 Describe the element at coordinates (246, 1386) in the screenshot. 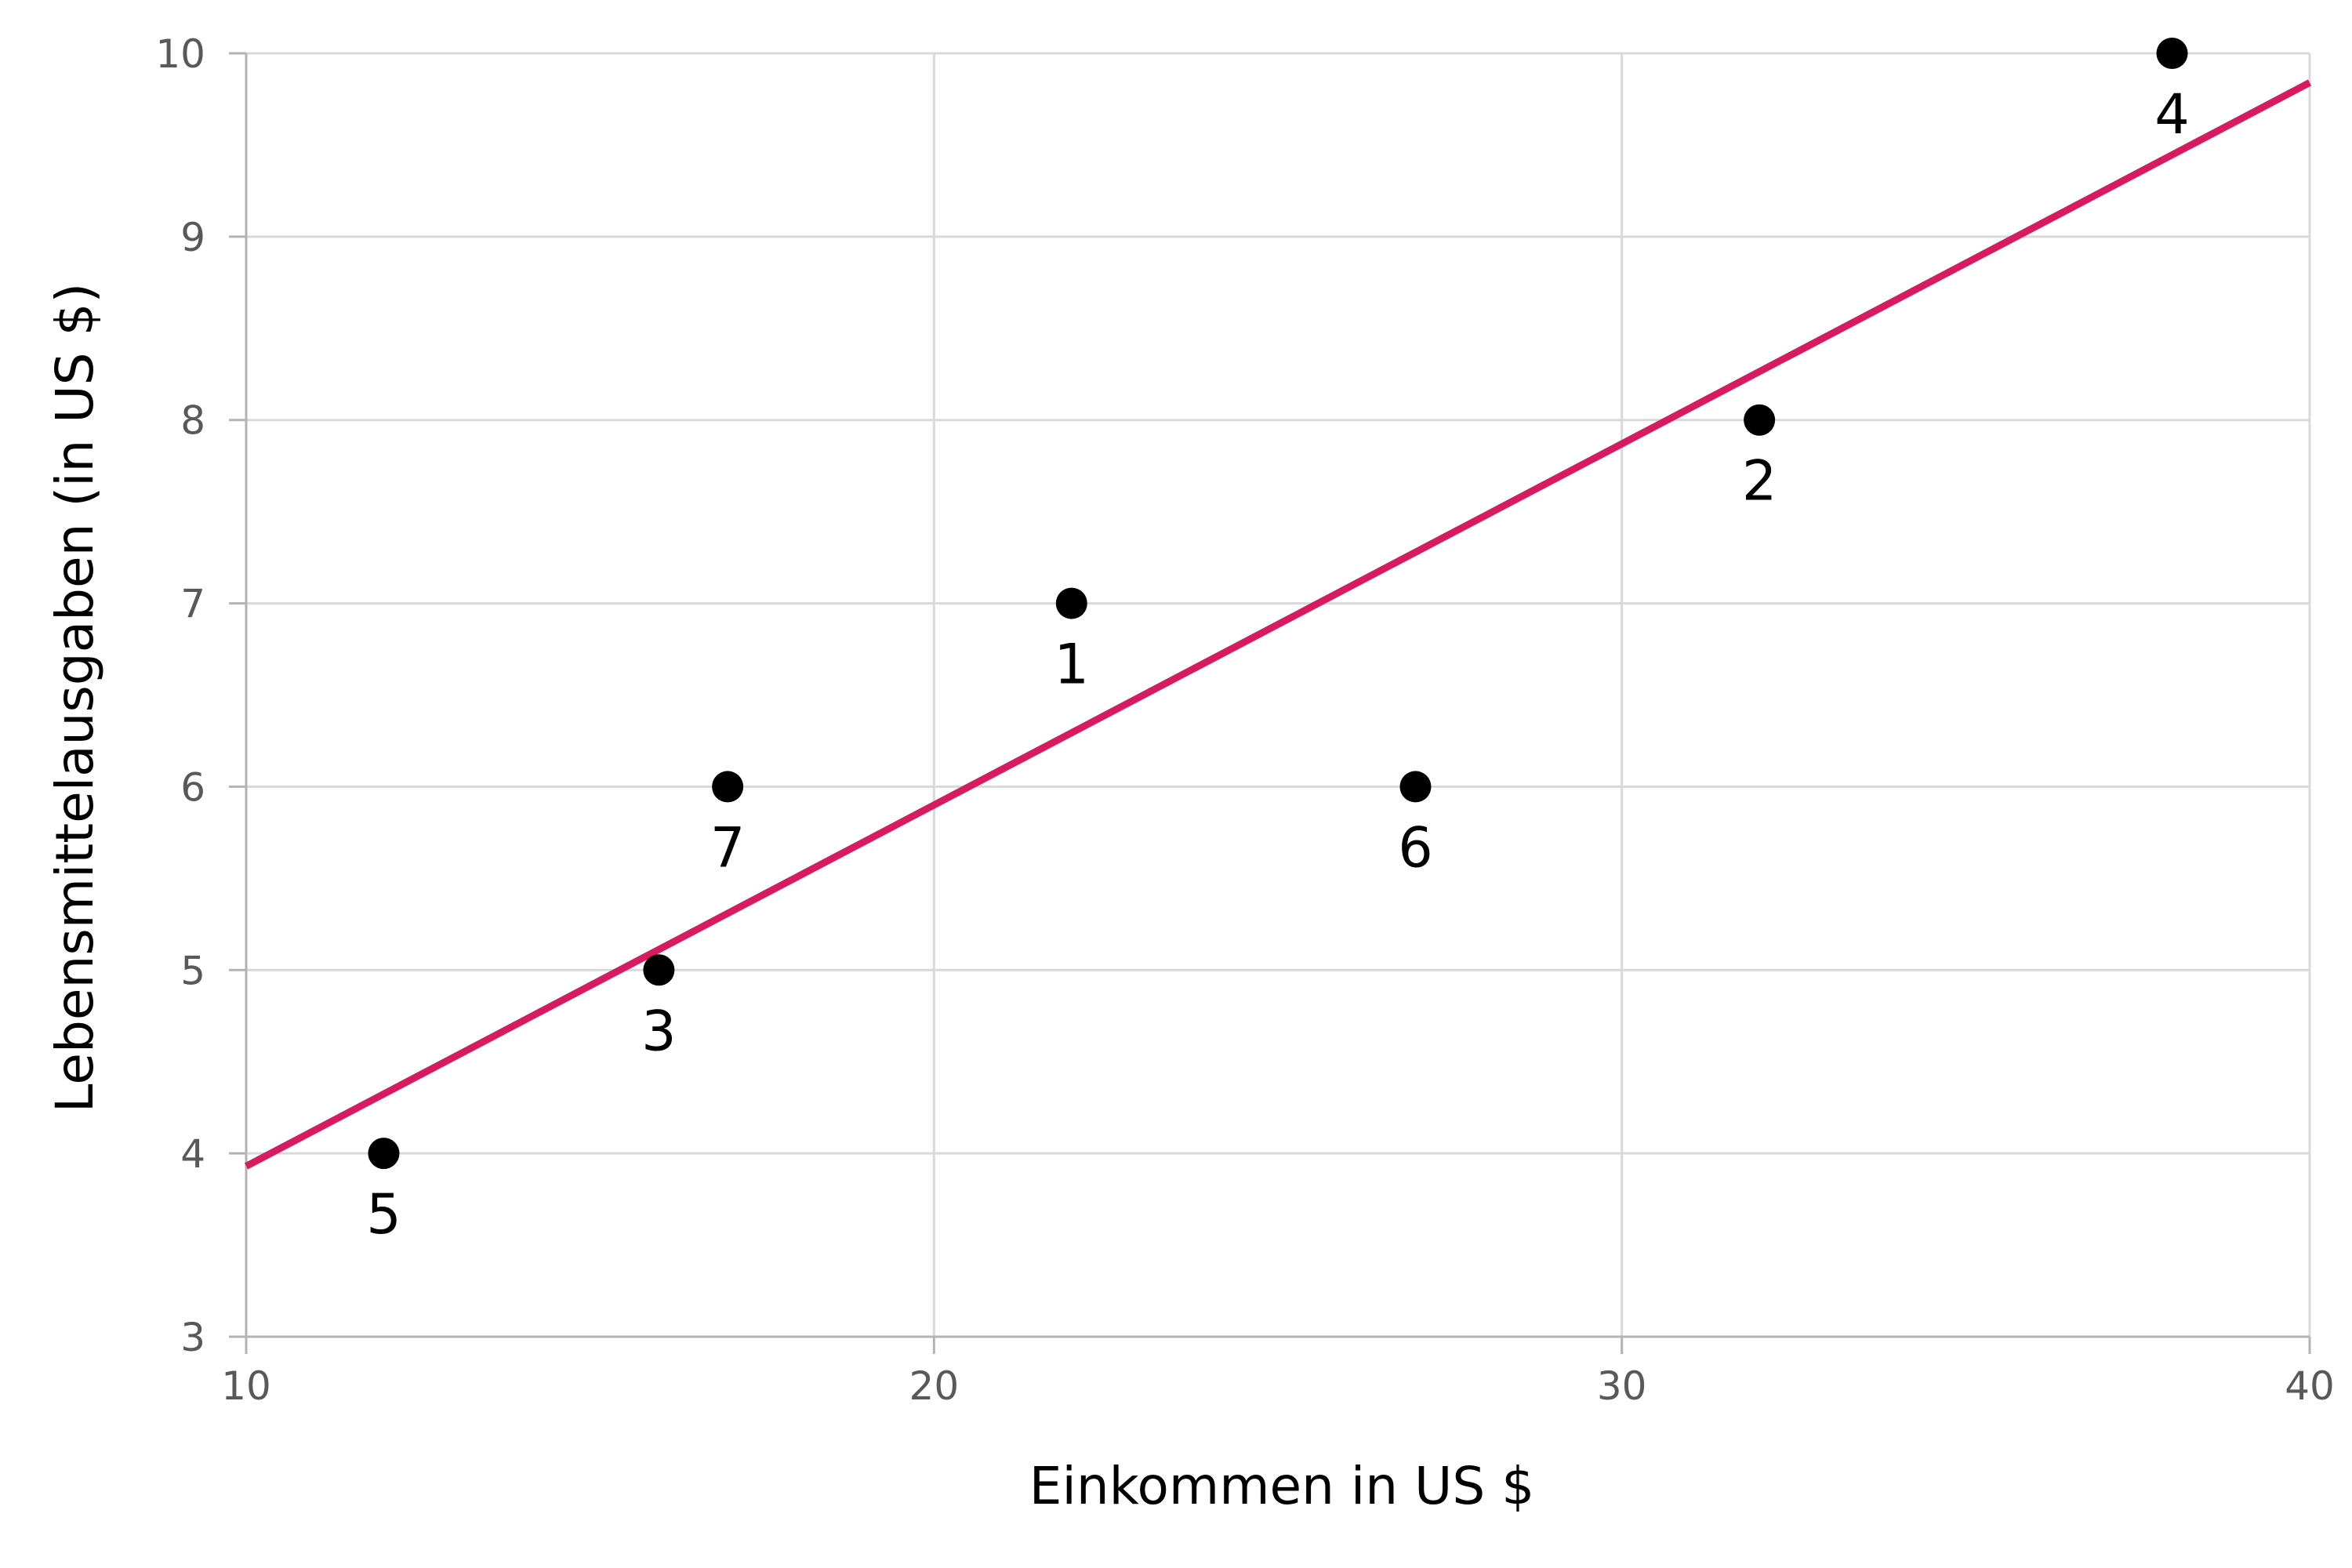

I see `x-tick-label: 10` at that location.